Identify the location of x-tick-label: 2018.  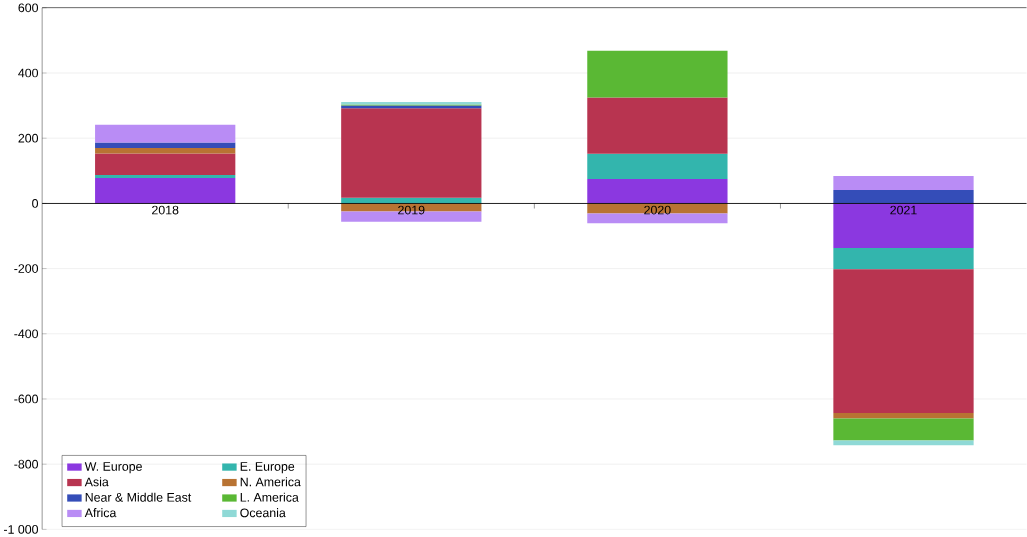
(165, 210).